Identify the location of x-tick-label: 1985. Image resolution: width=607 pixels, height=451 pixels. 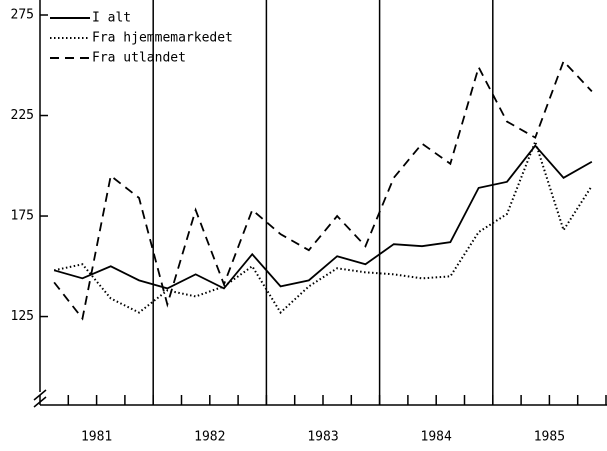
(549, 437).